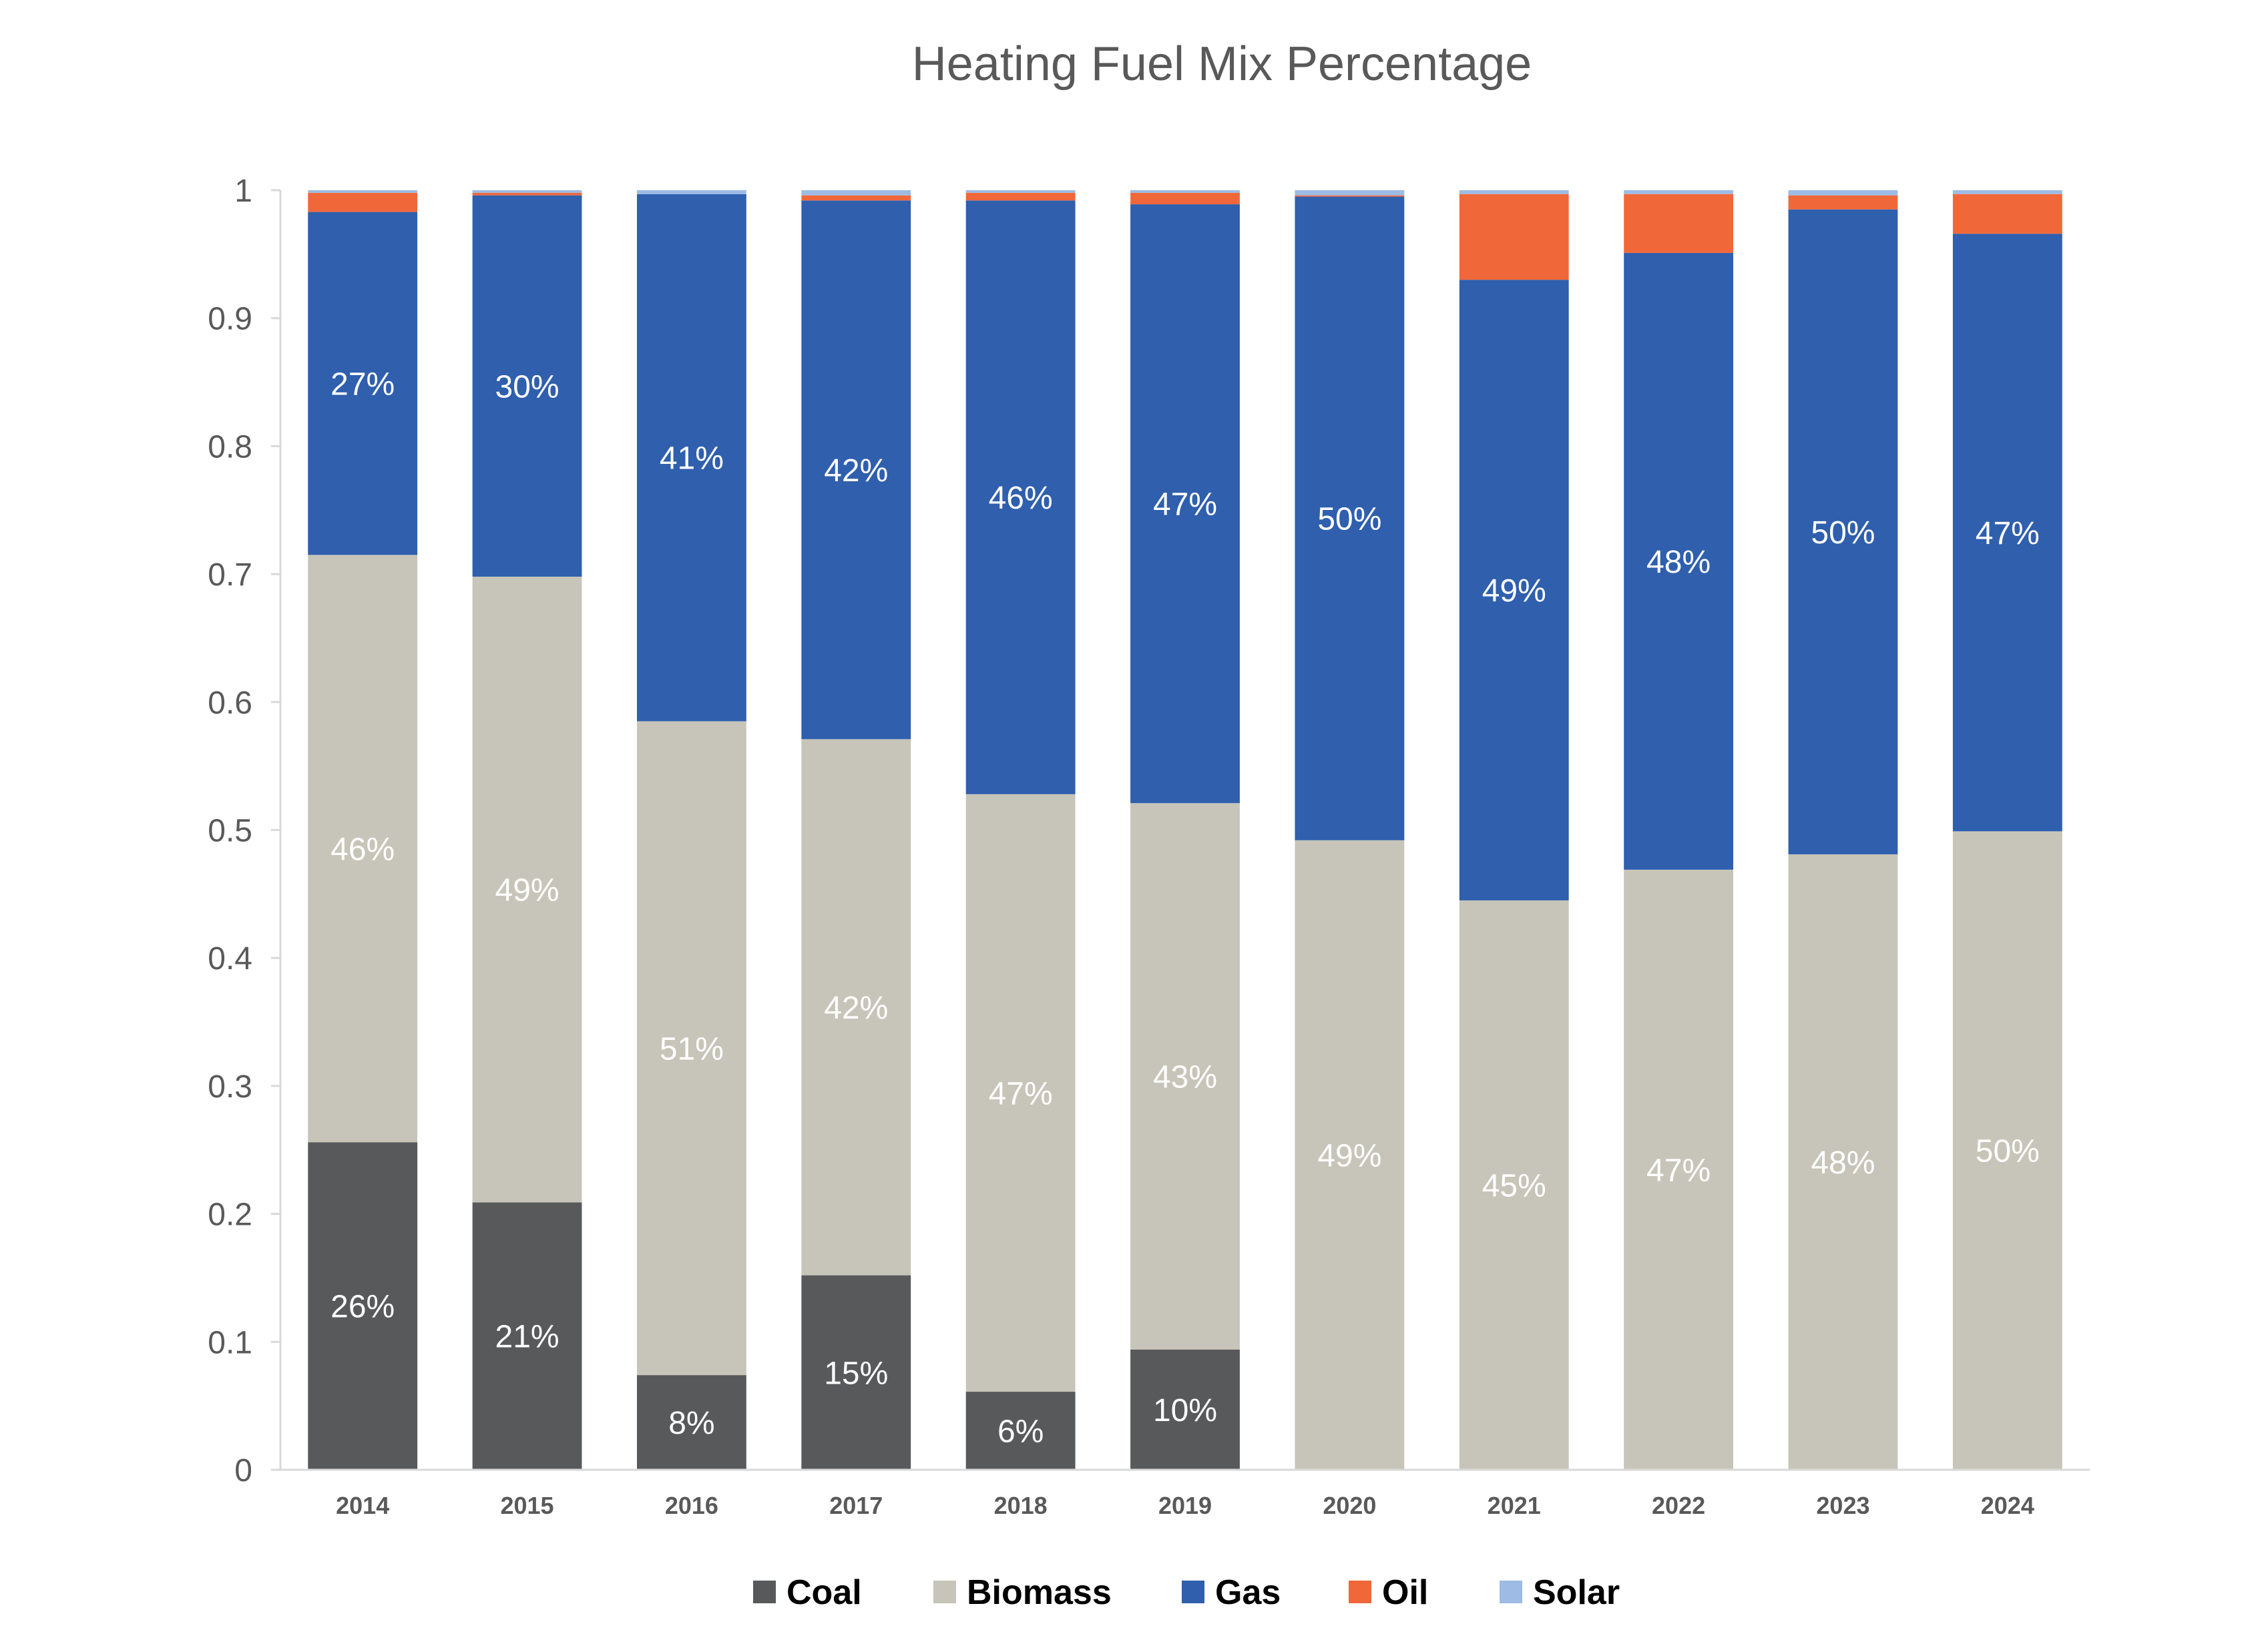 The image size is (2246, 1652). I want to click on bar-solar-2016, so click(691, 192).